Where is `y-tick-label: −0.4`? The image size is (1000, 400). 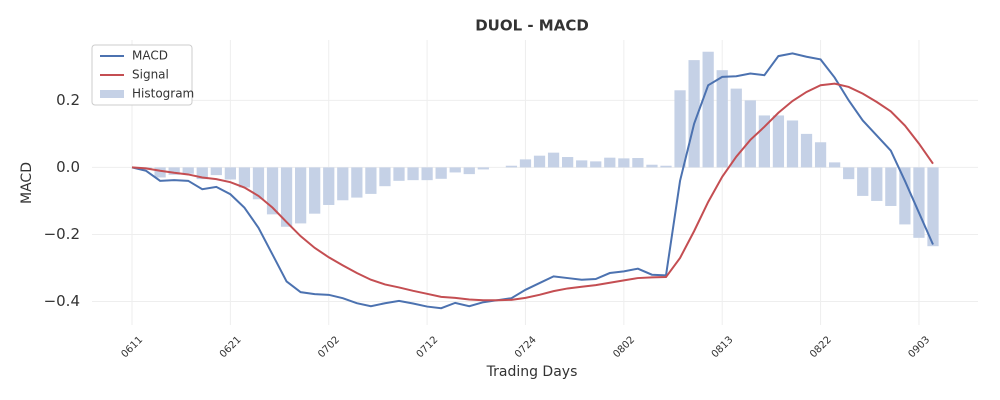
y-tick-label: −0.4 is located at coordinates (62, 301).